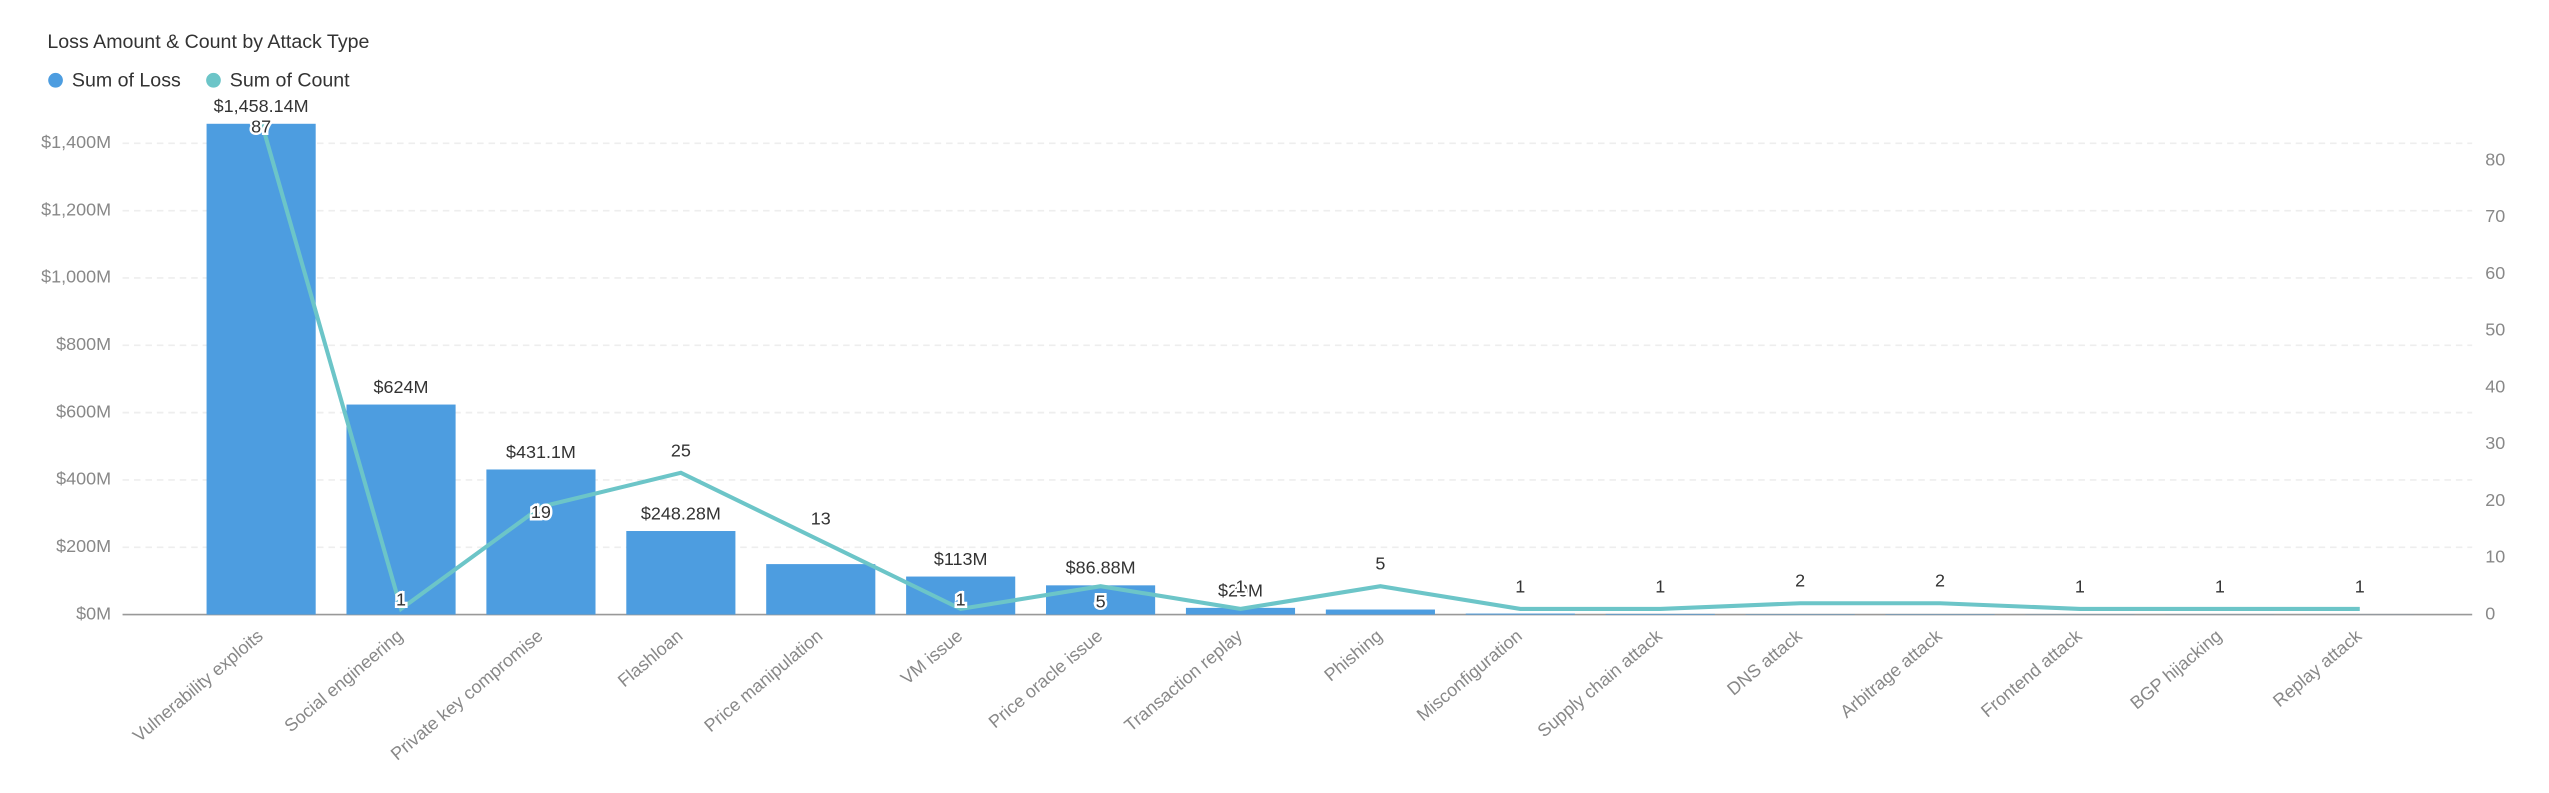  Describe the element at coordinates (541, 452) in the screenshot. I see `bar-value-label: $431.1M` at that location.